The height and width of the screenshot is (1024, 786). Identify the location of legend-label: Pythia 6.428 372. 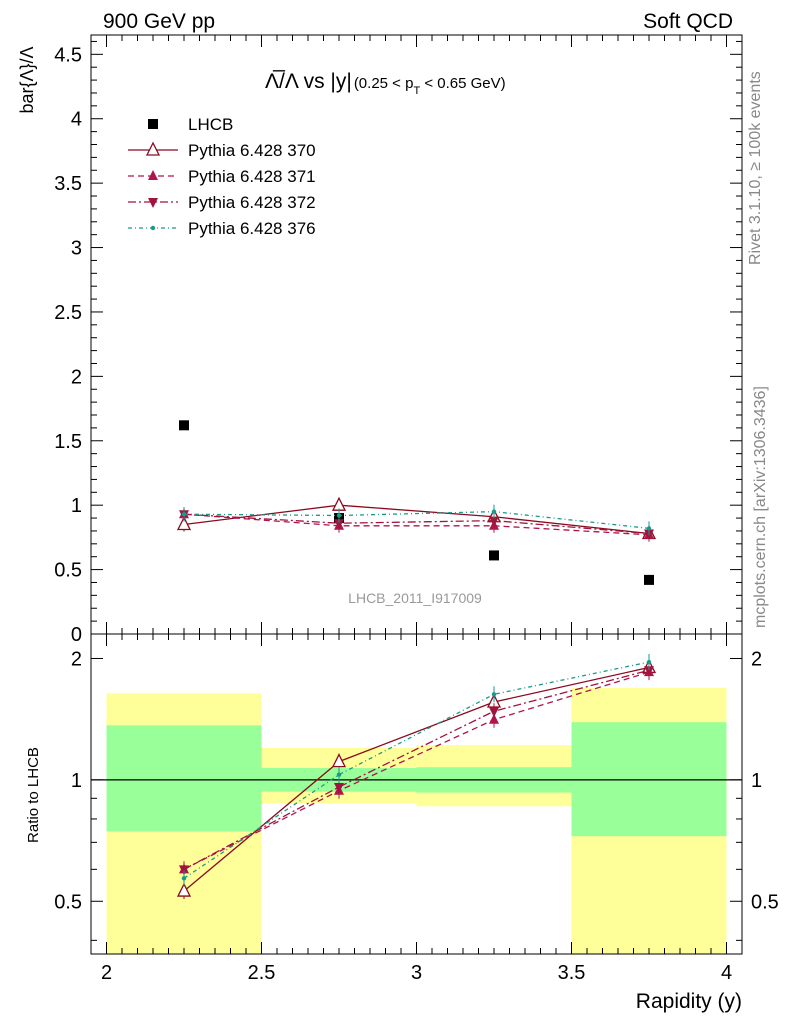
(252, 202).